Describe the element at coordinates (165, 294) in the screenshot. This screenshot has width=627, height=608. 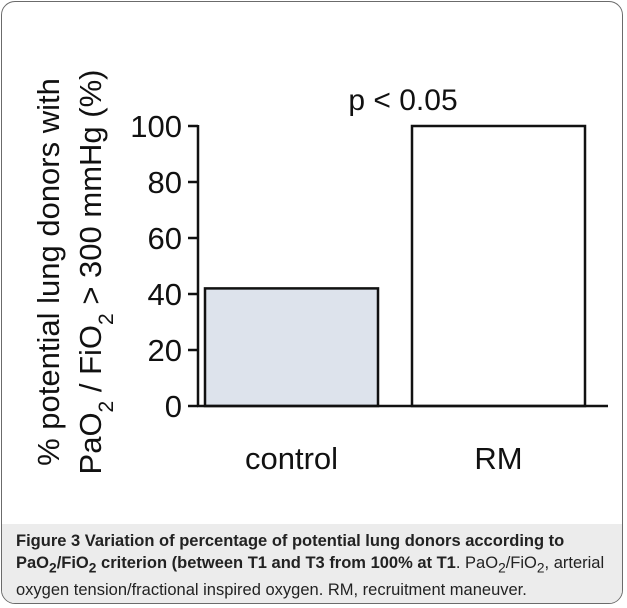
I see `y-tick-label: 40` at that location.